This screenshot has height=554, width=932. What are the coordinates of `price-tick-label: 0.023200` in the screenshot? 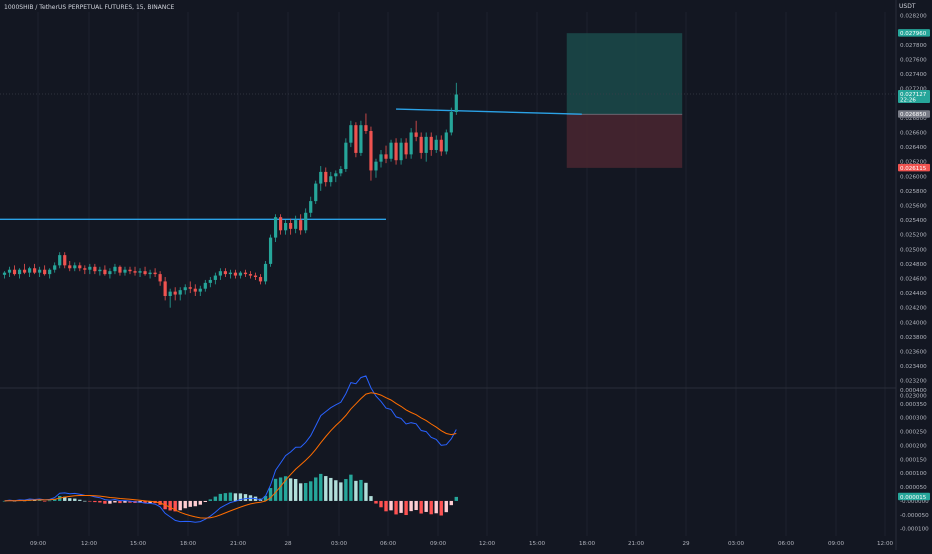 It's located at (913, 382).